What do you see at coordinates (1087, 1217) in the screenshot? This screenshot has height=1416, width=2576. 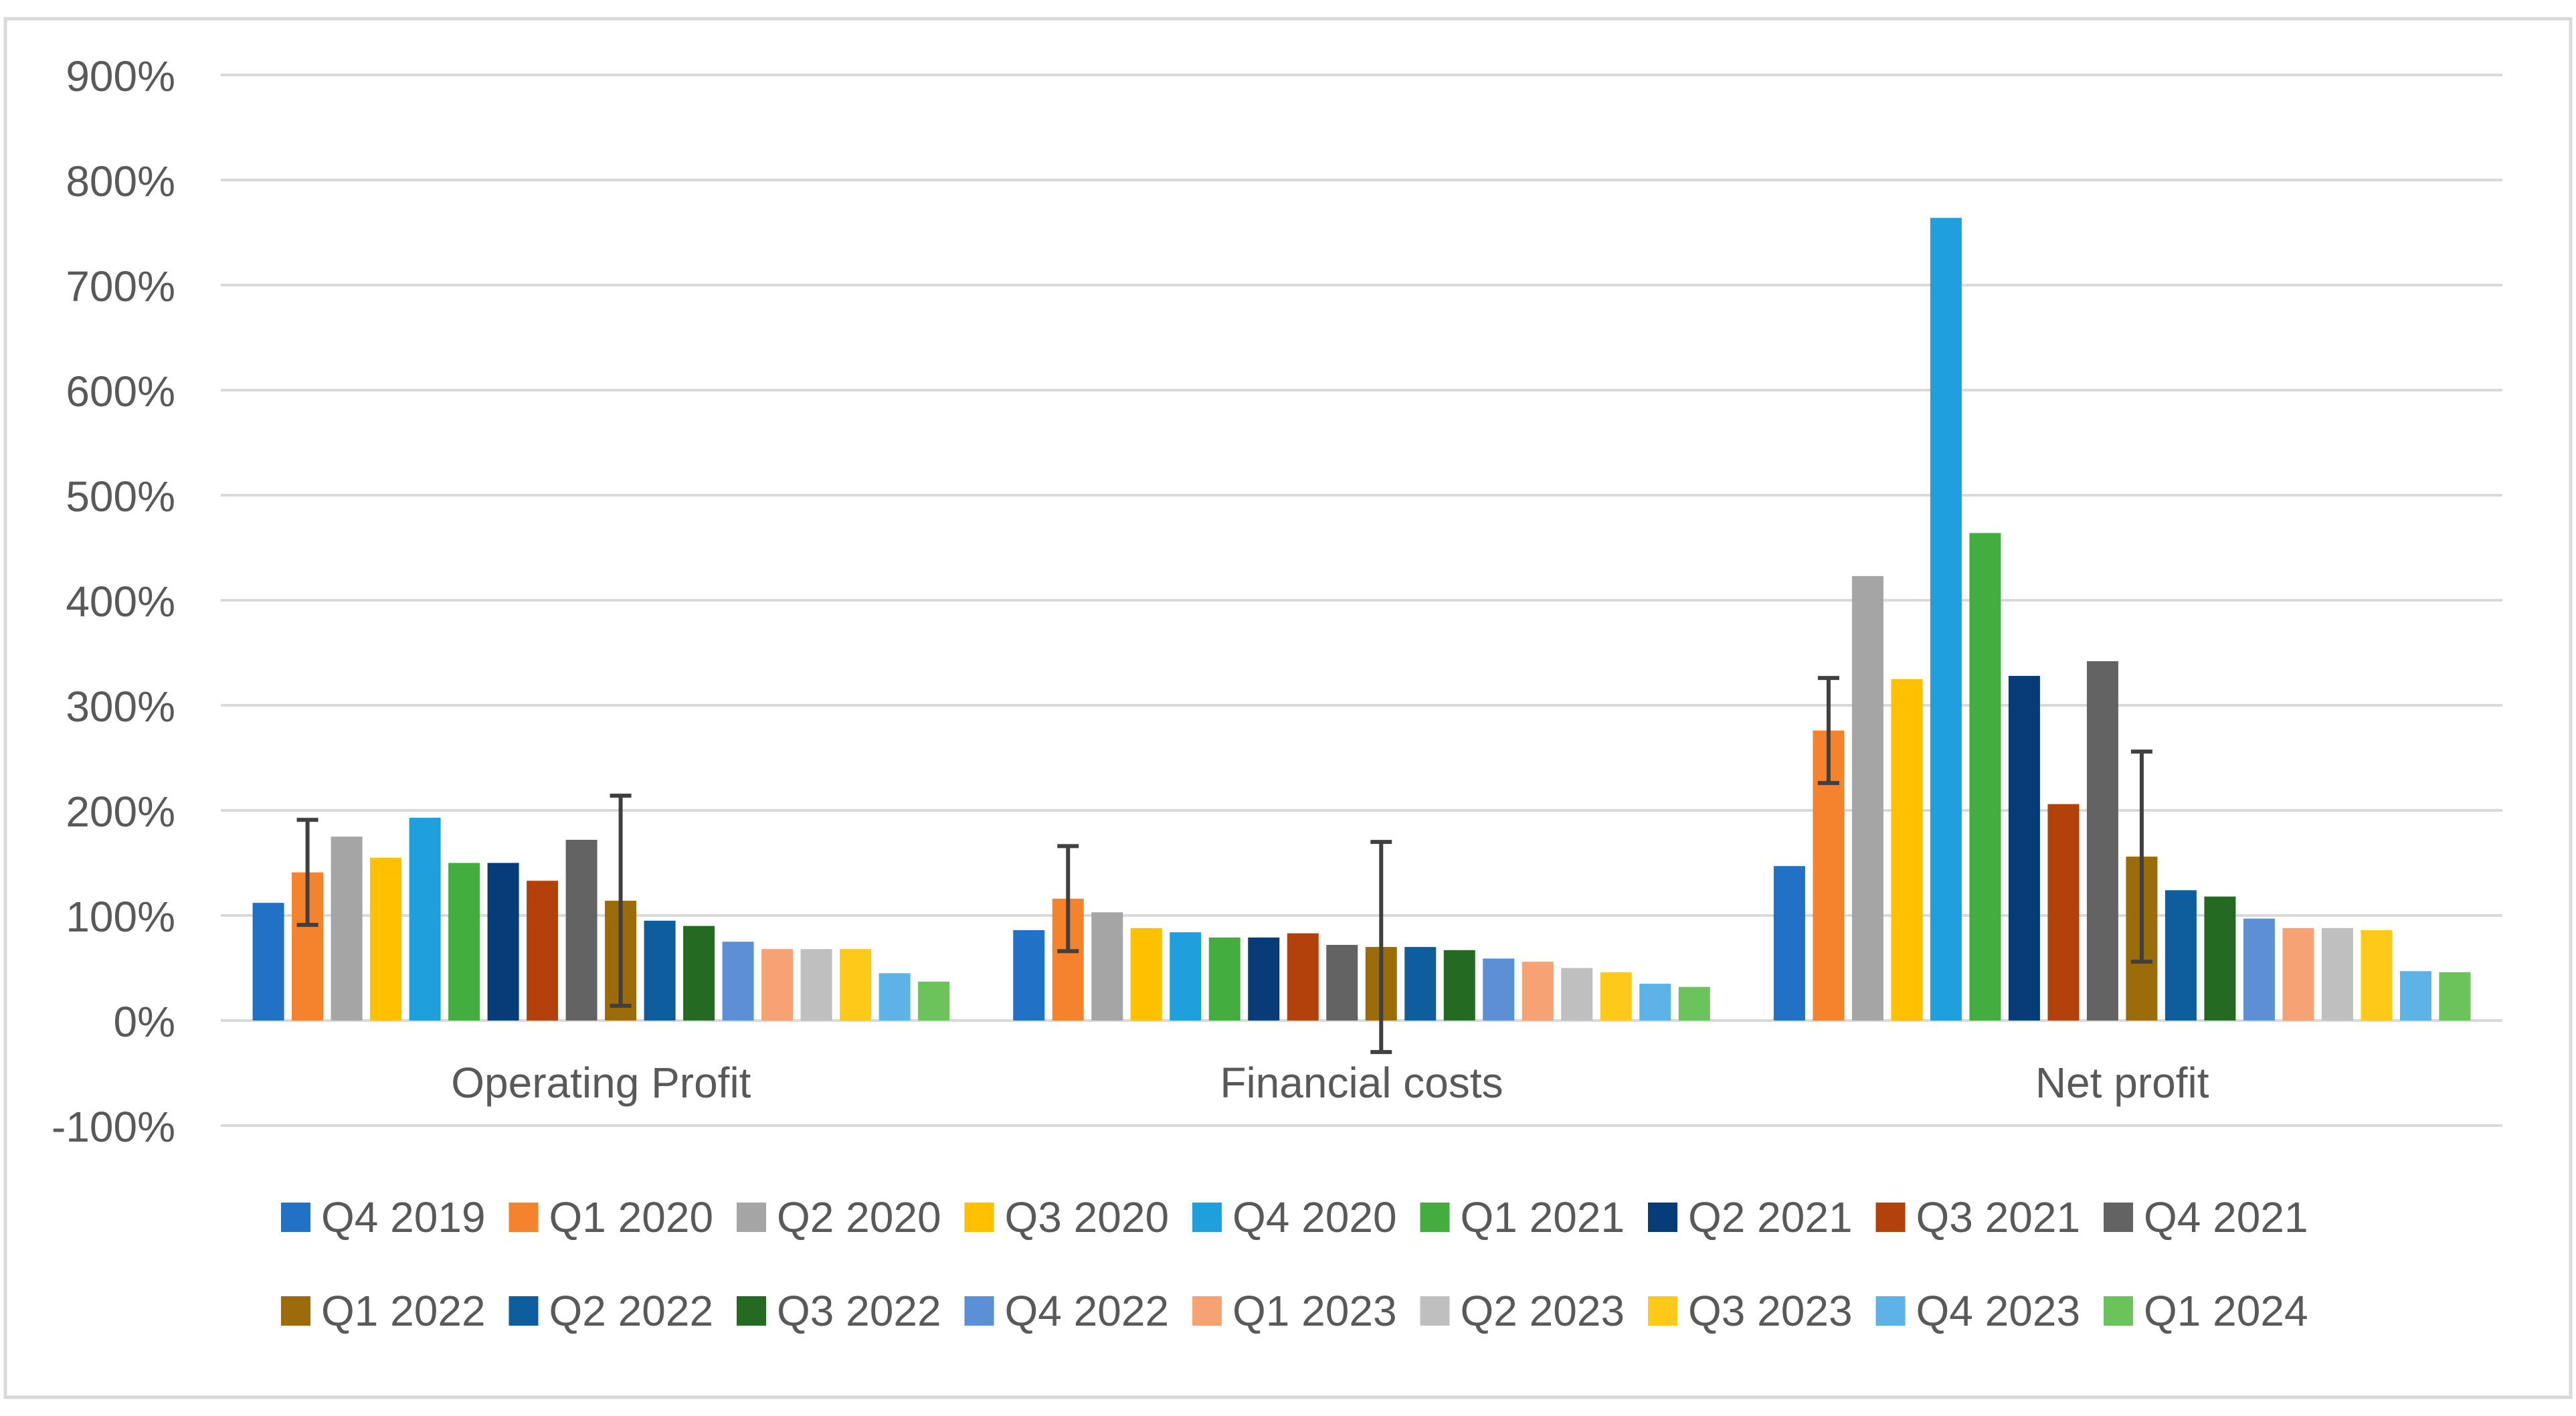 I see `legend-label: Q3 2020` at bounding box center [1087, 1217].